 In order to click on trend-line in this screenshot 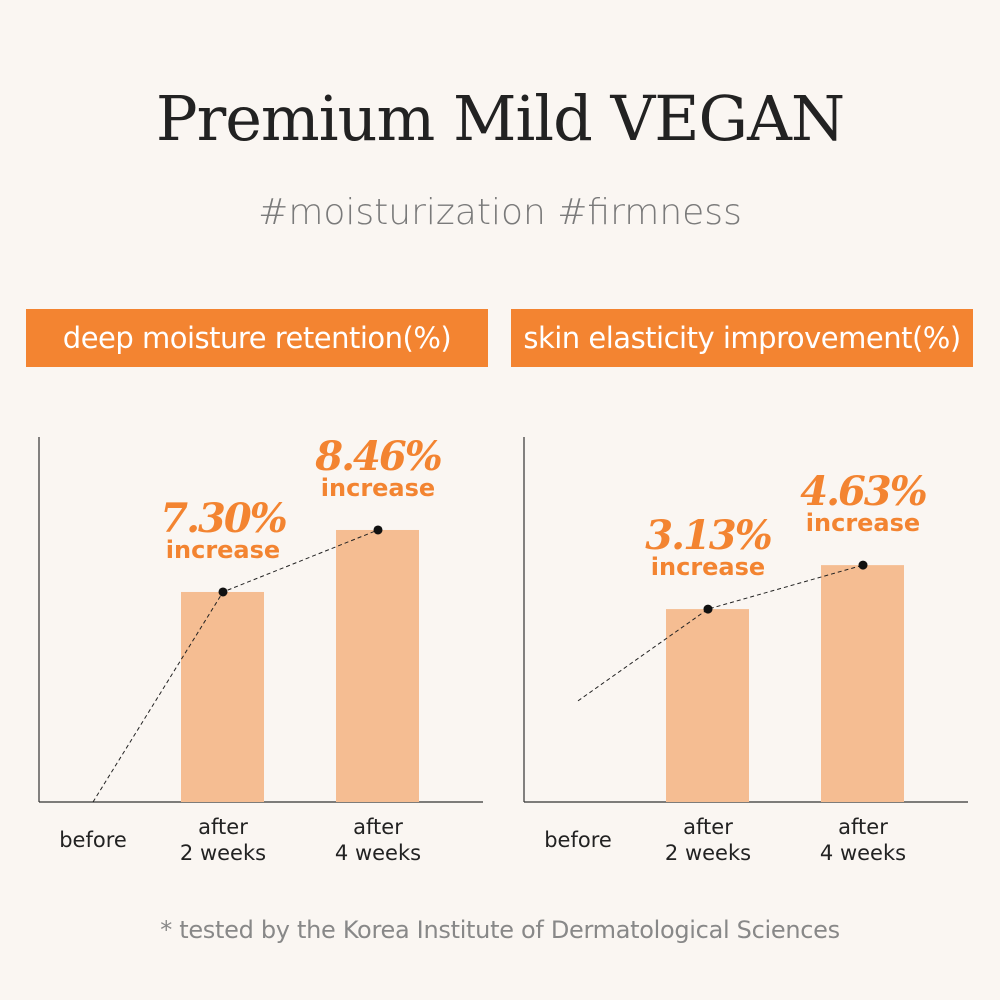, I will do `click(720, 633)`.